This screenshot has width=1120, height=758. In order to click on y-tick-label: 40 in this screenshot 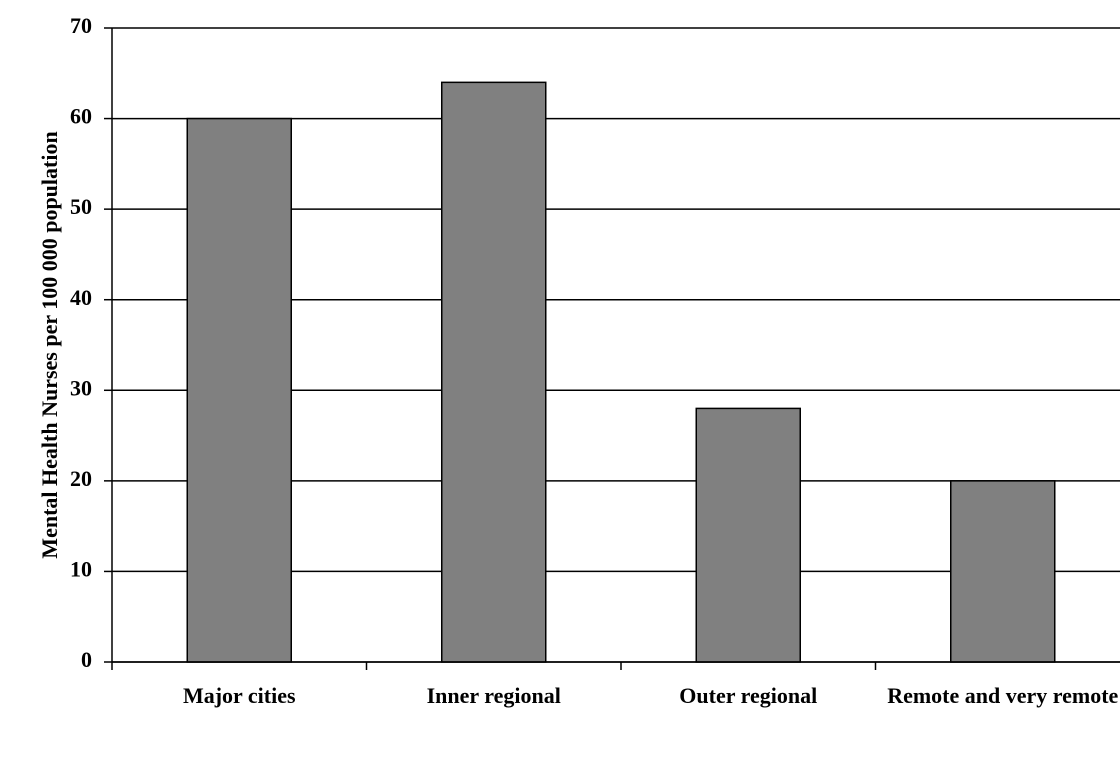, I will do `click(81, 297)`.